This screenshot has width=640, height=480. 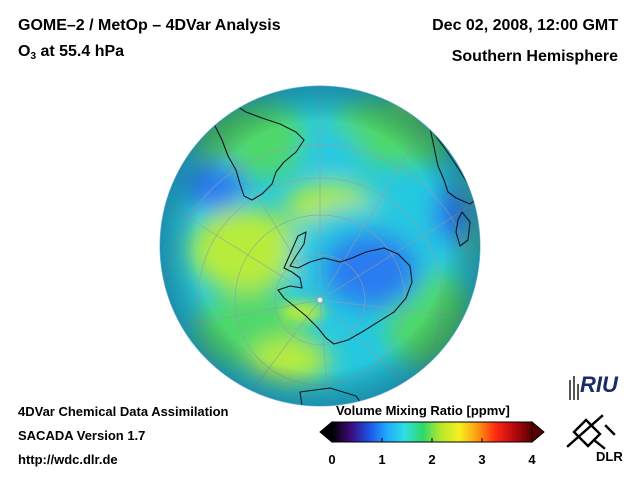 What do you see at coordinates (80, 51) in the screenshot?
I see `species-suffix: at 55.4 hPa` at bounding box center [80, 51].